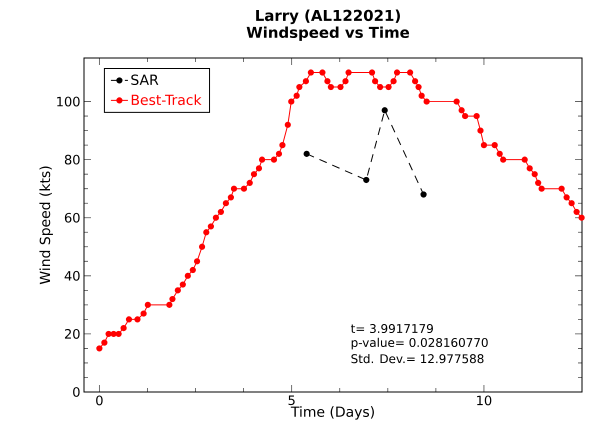  I want to click on y-tick-label: 100, so click(68, 101).